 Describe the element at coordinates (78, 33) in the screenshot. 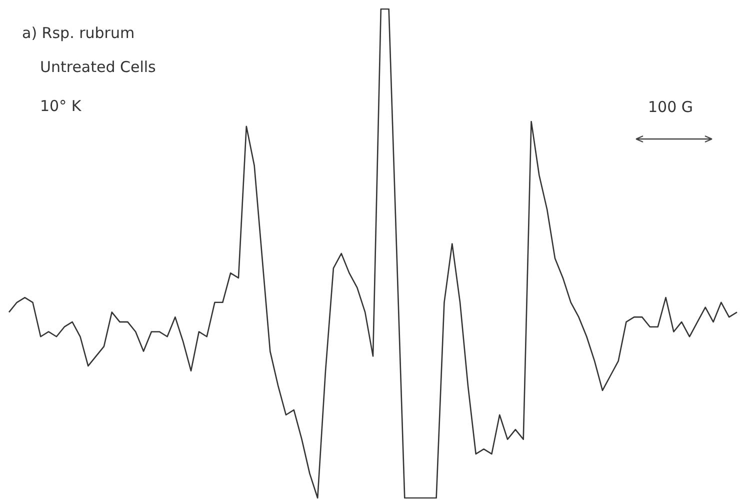

I see `annotation: a) Rsp. rubrum` at that location.